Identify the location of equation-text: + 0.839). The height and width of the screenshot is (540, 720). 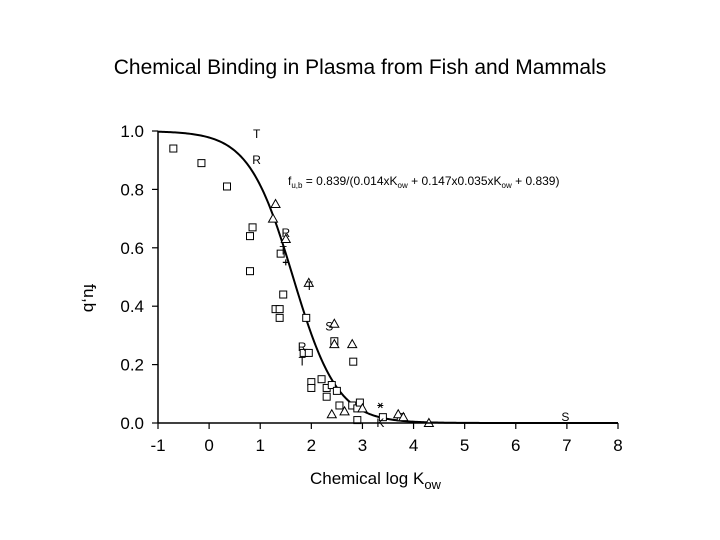
(536, 181).